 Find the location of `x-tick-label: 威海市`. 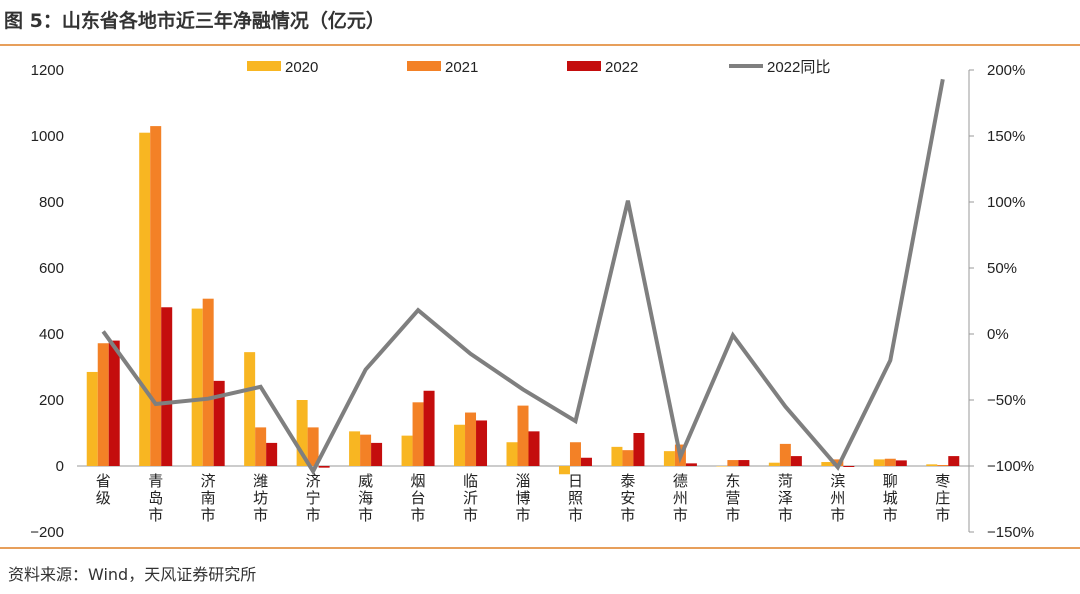

x-tick-label: 威海市 is located at coordinates (365, 498).